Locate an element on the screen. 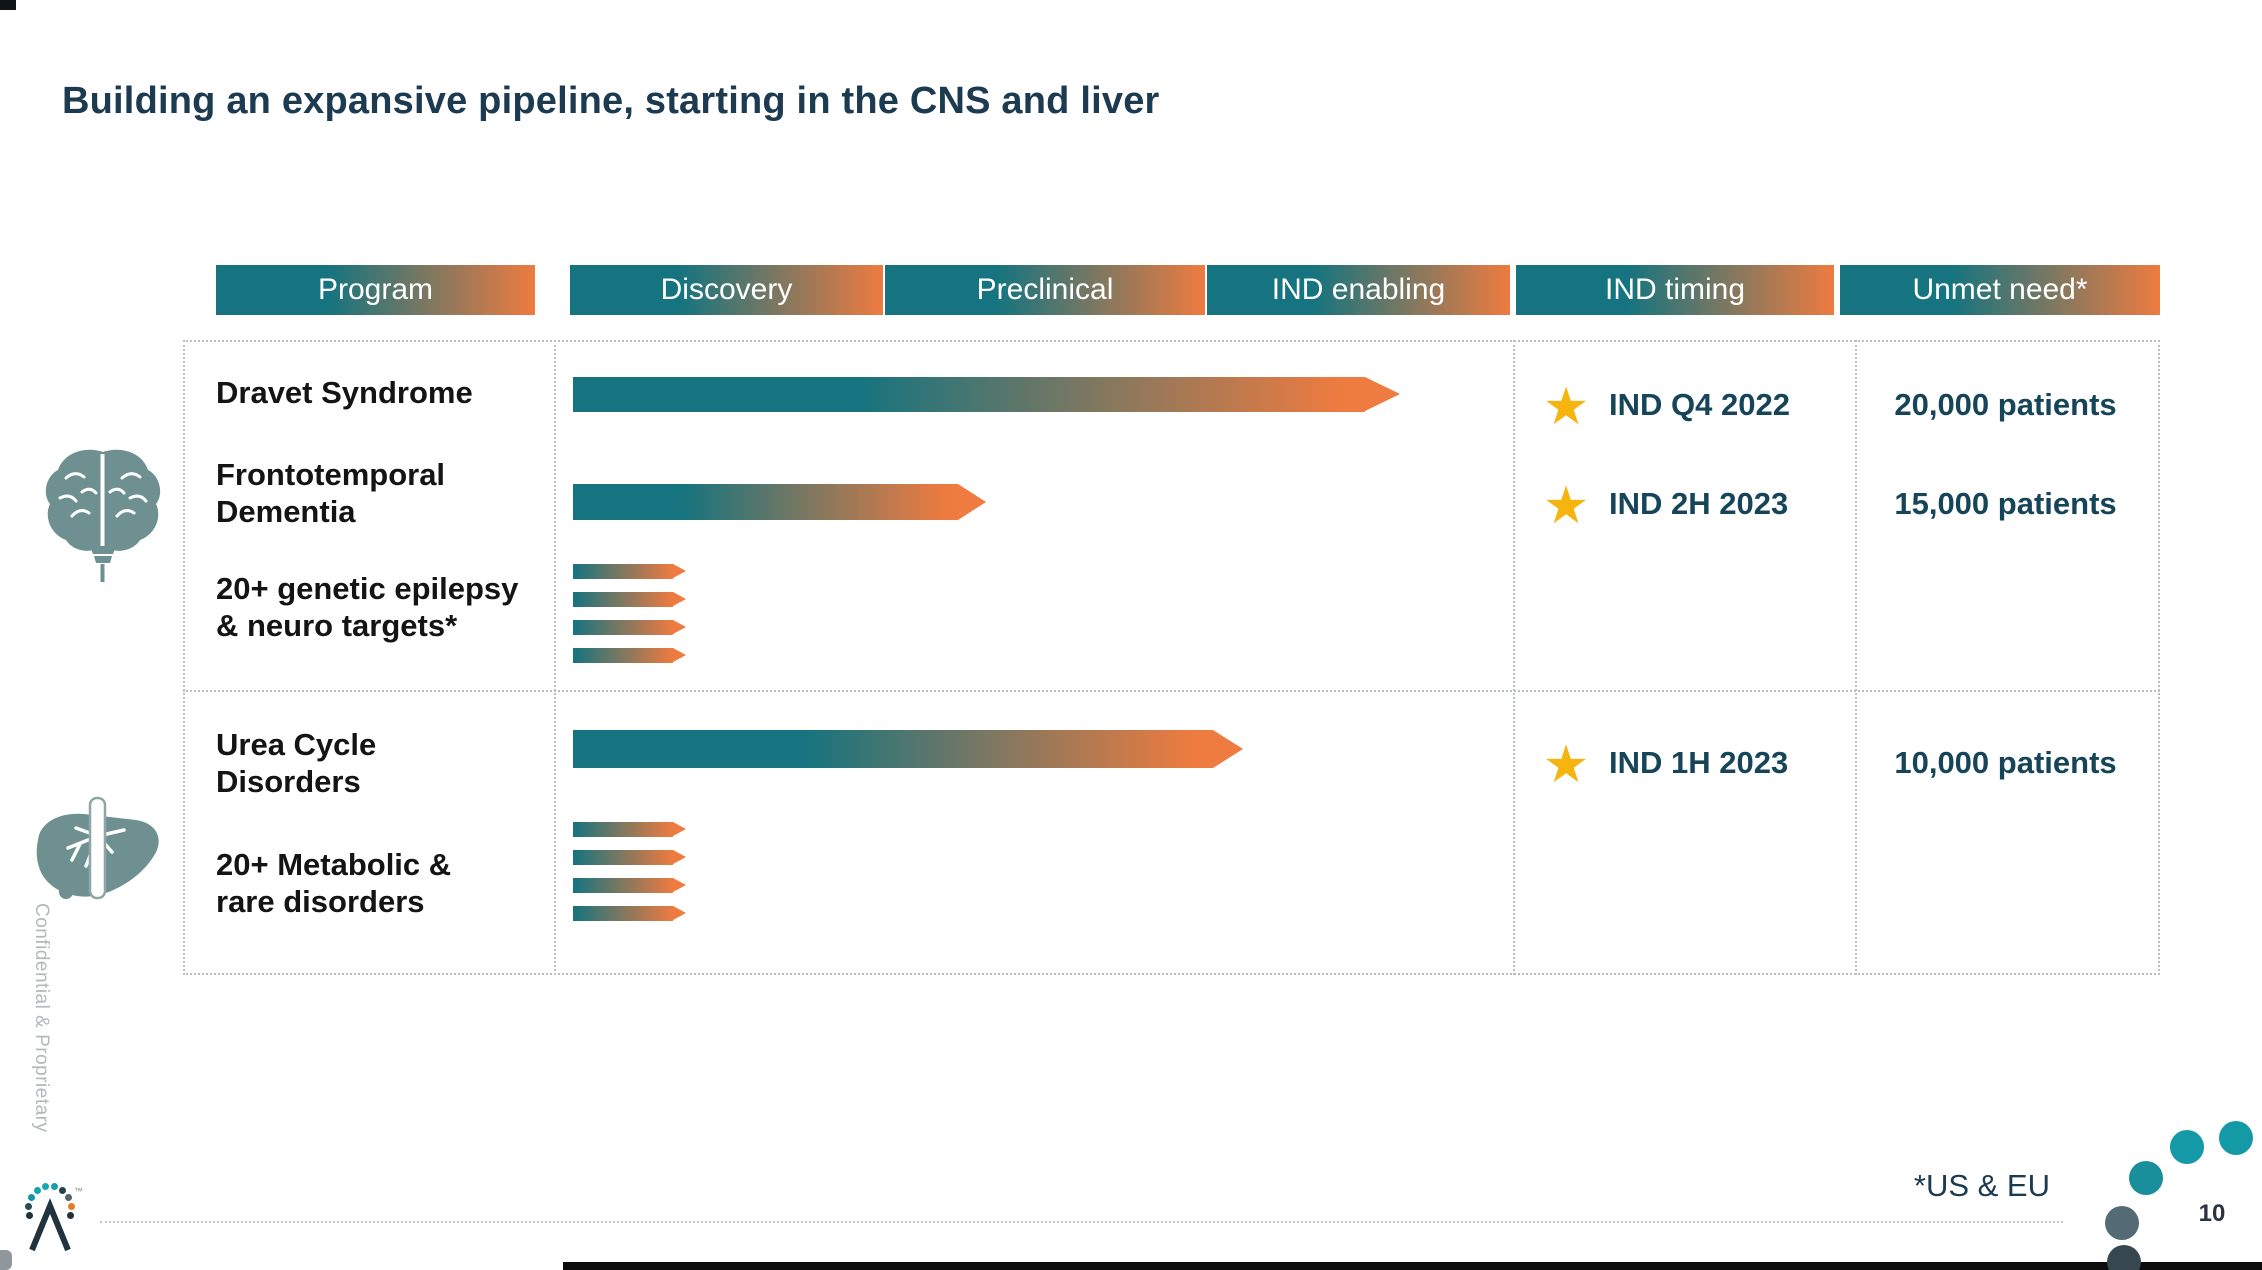  mini-arrow-stack-epilepsy is located at coordinates (638, 620).